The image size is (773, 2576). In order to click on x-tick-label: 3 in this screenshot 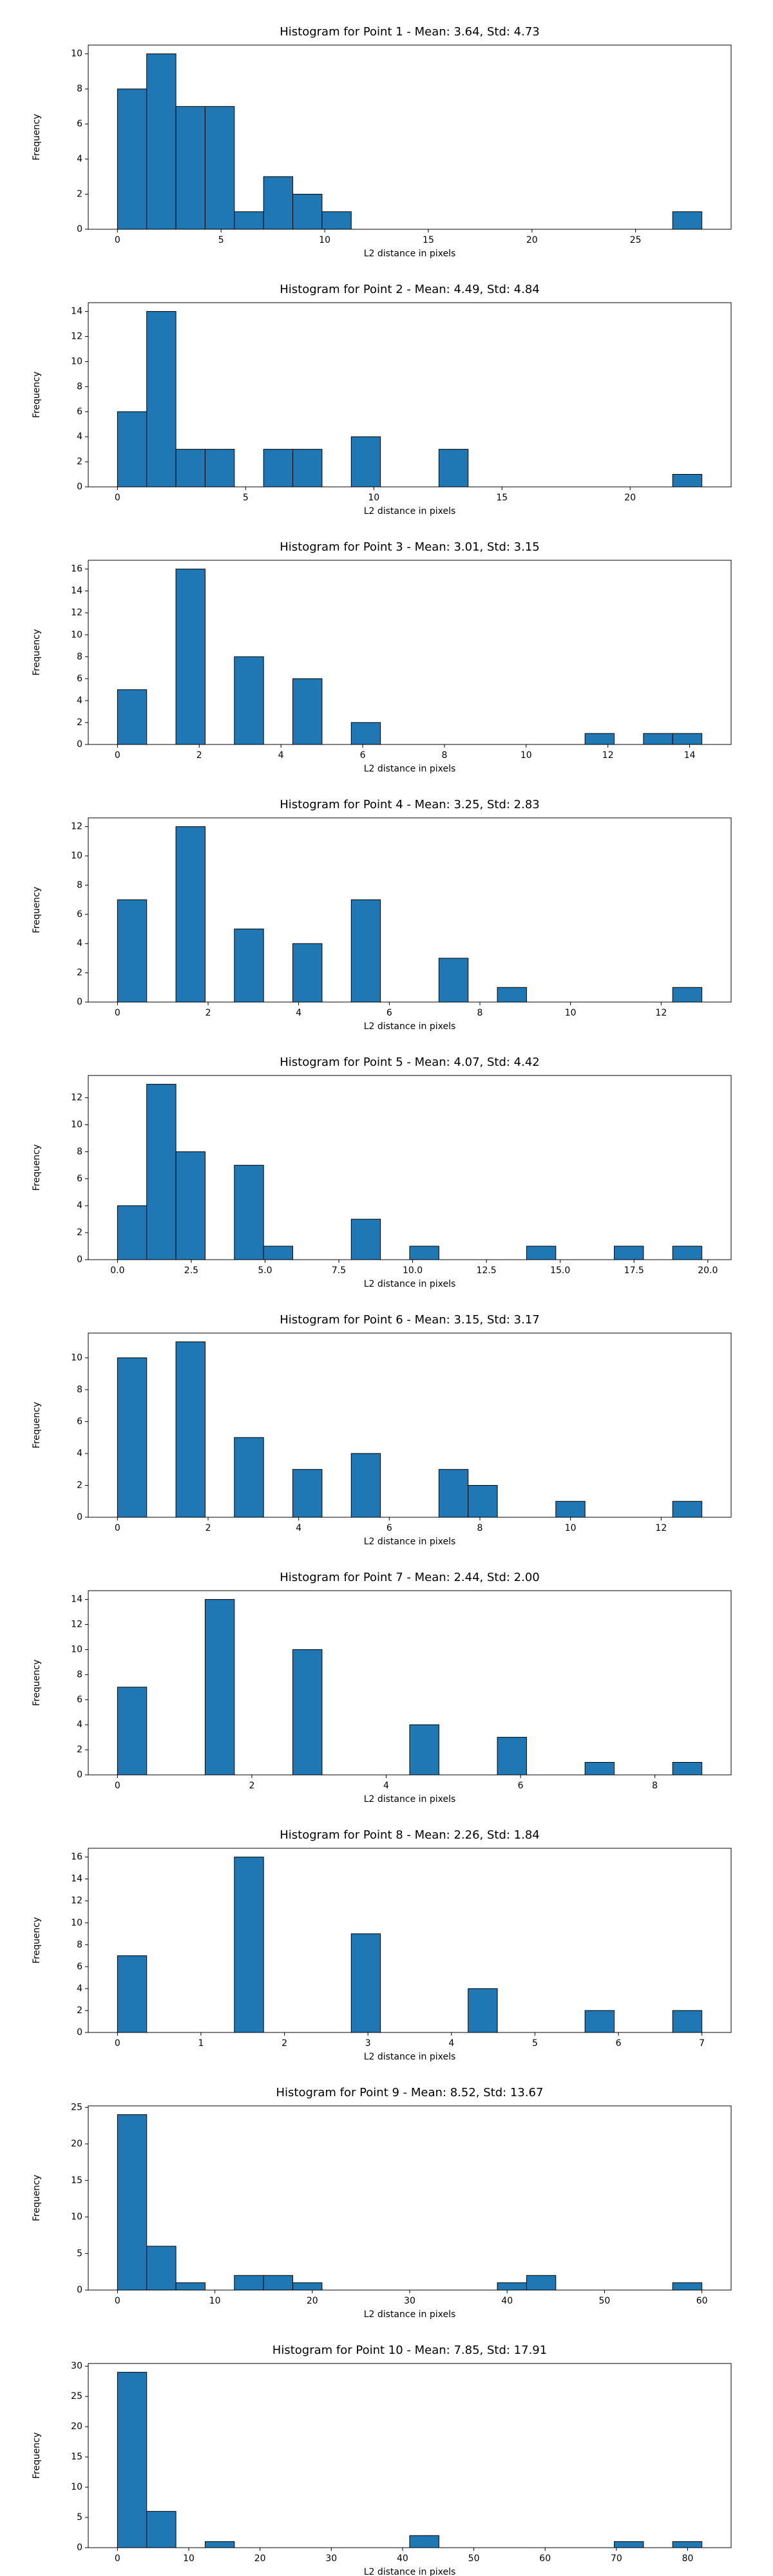, I will do `click(368, 2043)`.